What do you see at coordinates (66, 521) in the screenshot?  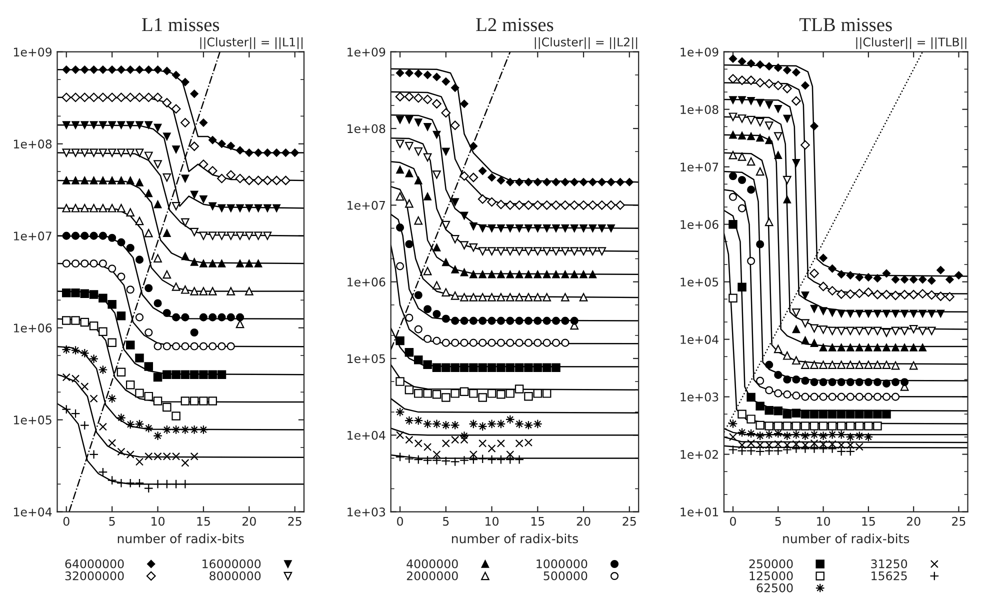 I see `x-tick-label: 0` at bounding box center [66, 521].